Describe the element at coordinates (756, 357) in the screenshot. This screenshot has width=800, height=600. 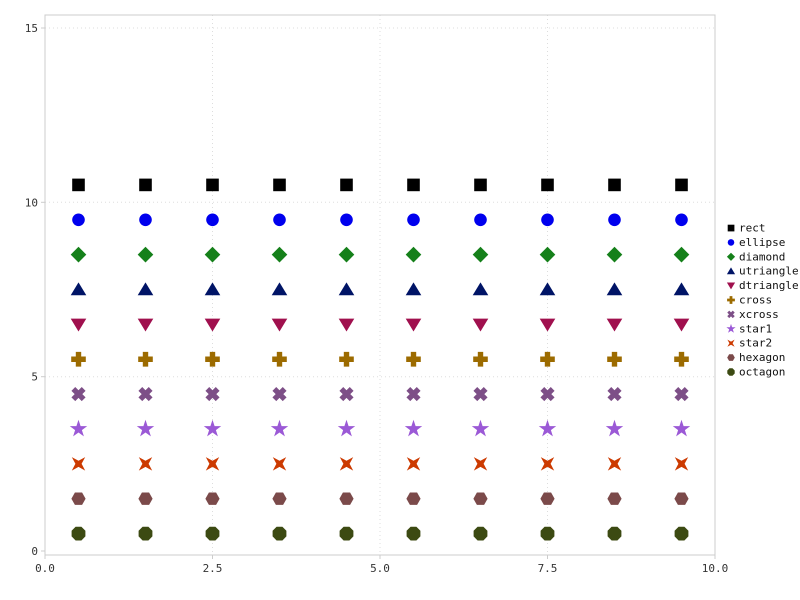
I see `legend-entry-hexagon: hexagon` at that location.